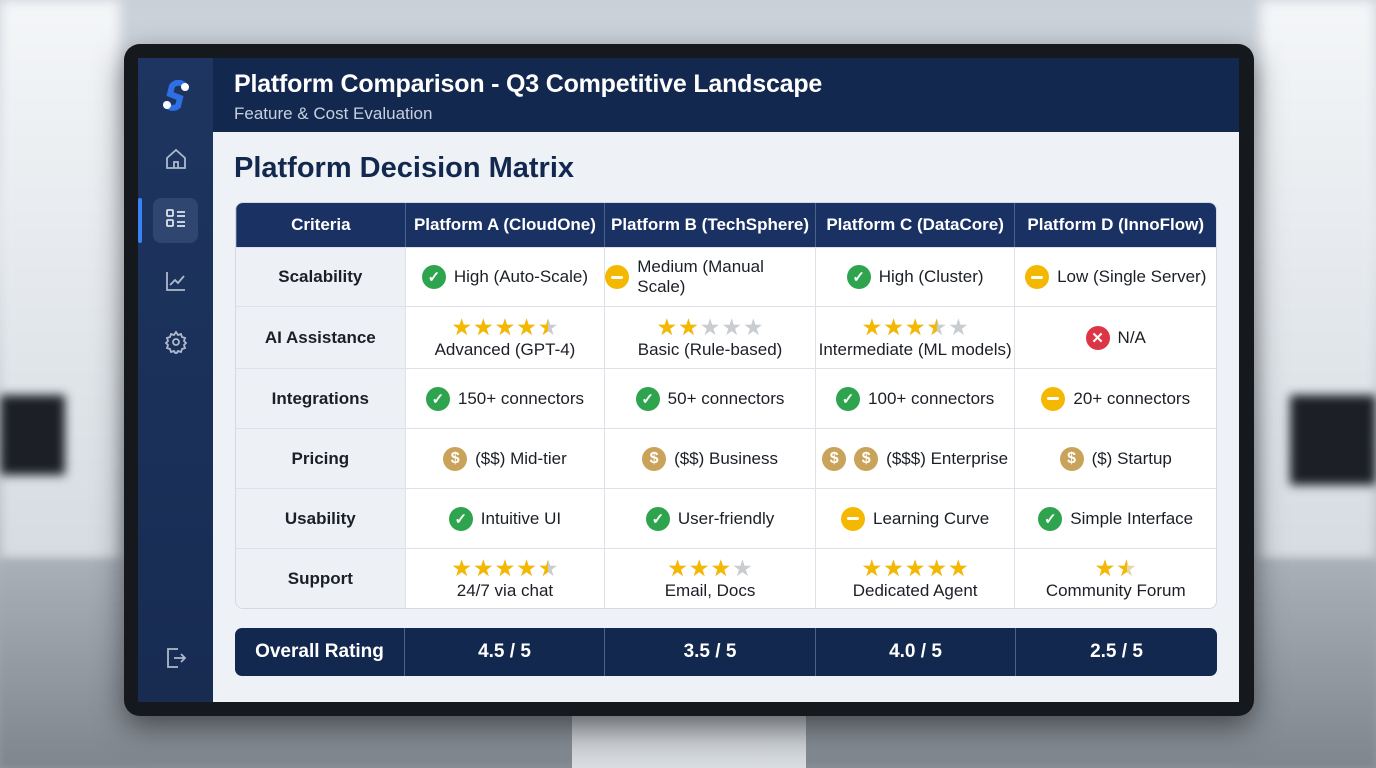 The image size is (1376, 768). I want to click on cell-content: ✓ High (Auto-Scale), so click(505, 277).